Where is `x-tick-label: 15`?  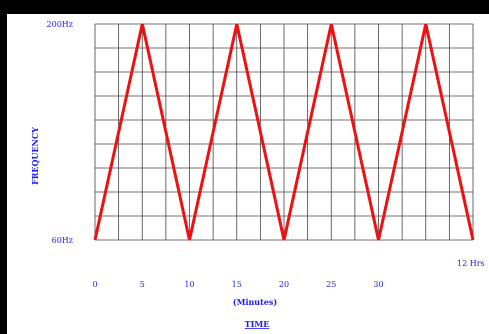
x-tick-label: 15 is located at coordinates (237, 284).